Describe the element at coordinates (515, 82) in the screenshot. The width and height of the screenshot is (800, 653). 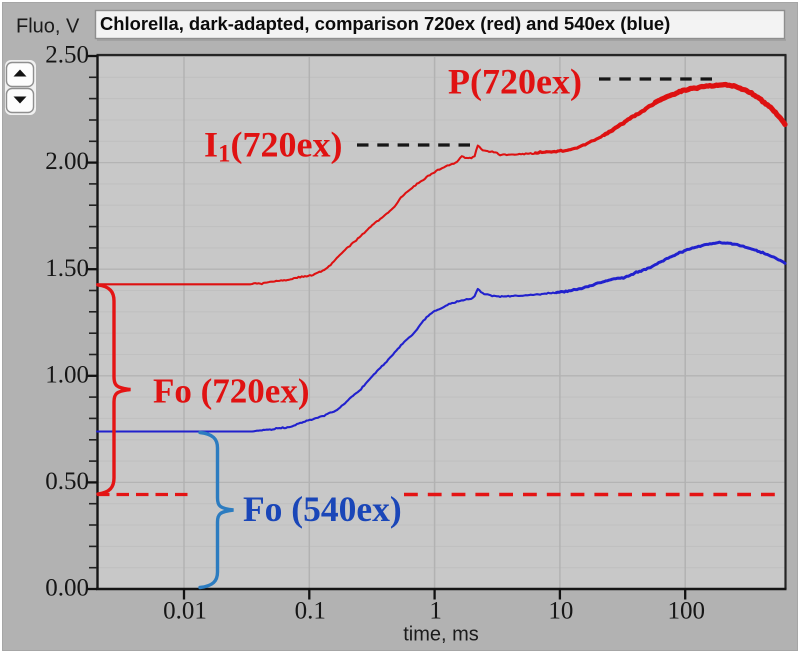
I see `svg-text: P(720ex)` at that location.